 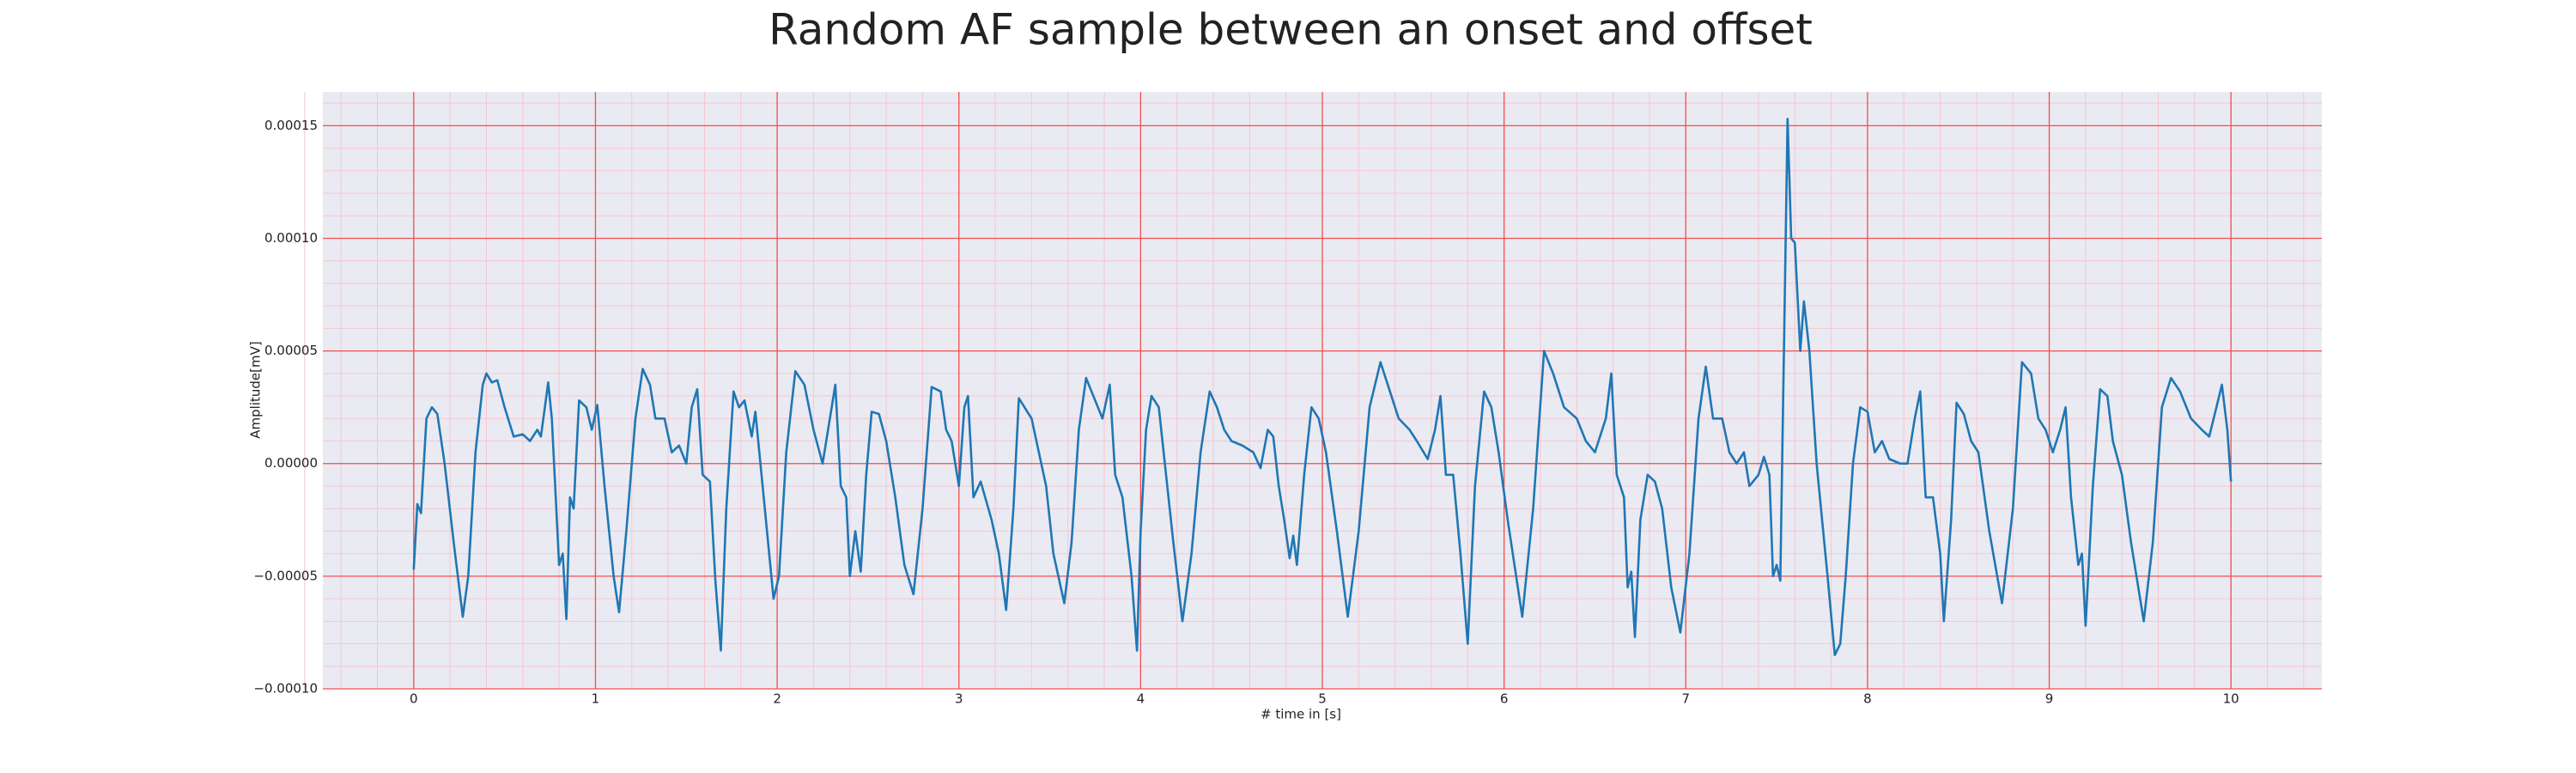 What do you see at coordinates (2231, 699) in the screenshot?
I see `x-tick-label: 10` at bounding box center [2231, 699].